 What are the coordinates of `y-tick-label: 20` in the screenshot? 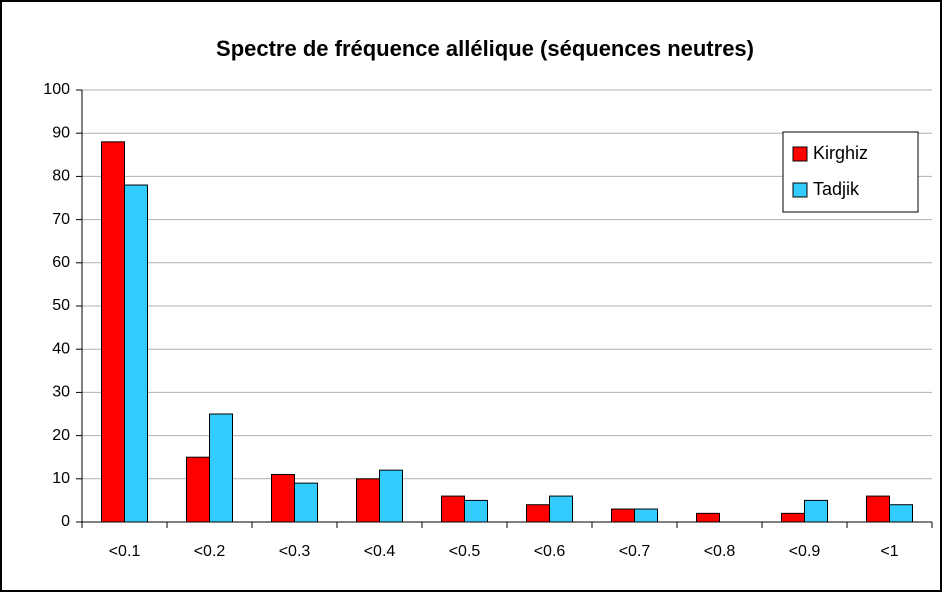 It's located at (61, 435).